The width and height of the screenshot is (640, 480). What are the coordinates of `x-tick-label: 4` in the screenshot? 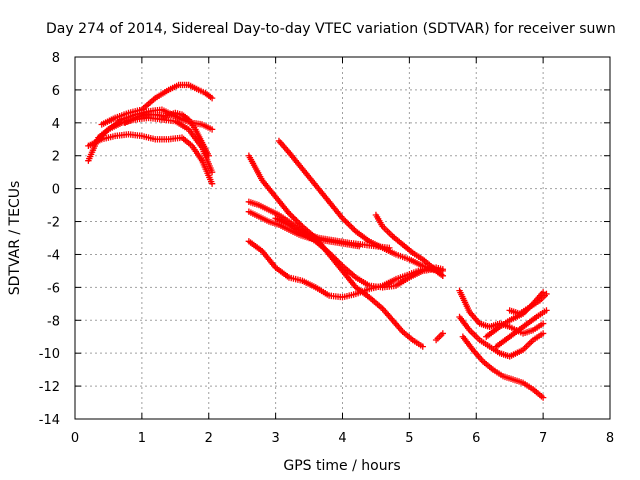 It's located at (342, 438).